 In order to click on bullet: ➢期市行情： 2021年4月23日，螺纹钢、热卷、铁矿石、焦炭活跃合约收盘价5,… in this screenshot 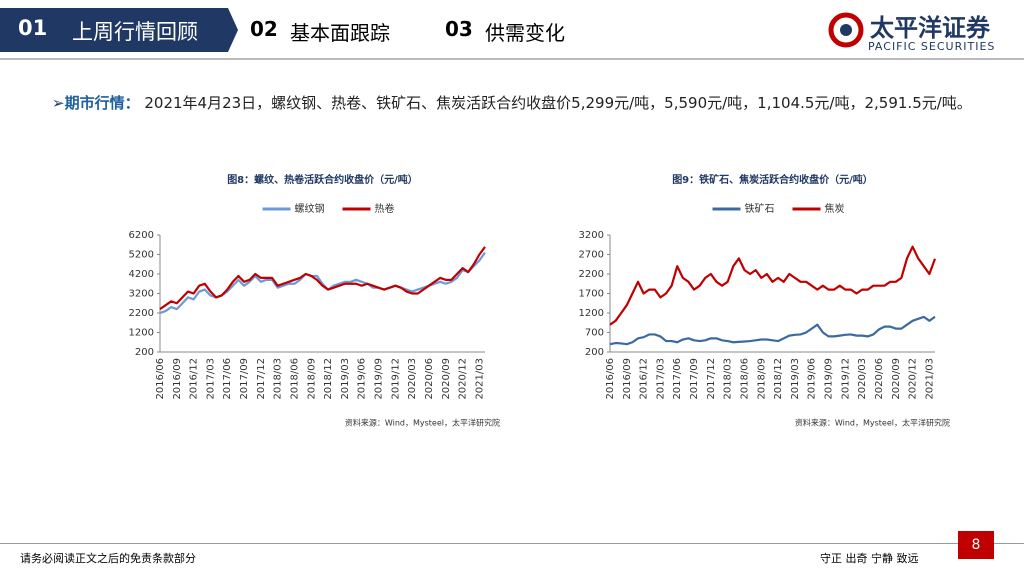, I will do `click(512, 103)`.